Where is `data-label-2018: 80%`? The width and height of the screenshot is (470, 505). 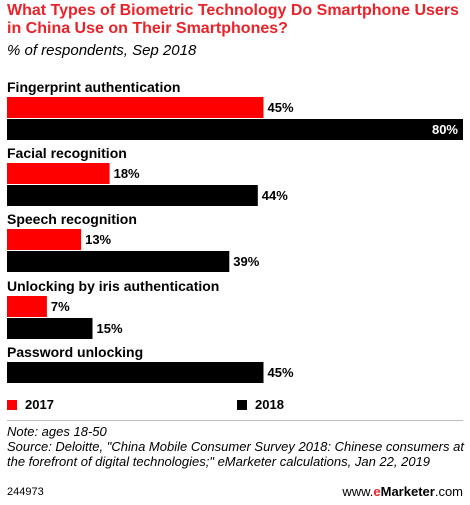
data-label-2018: 80% is located at coordinates (445, 129).